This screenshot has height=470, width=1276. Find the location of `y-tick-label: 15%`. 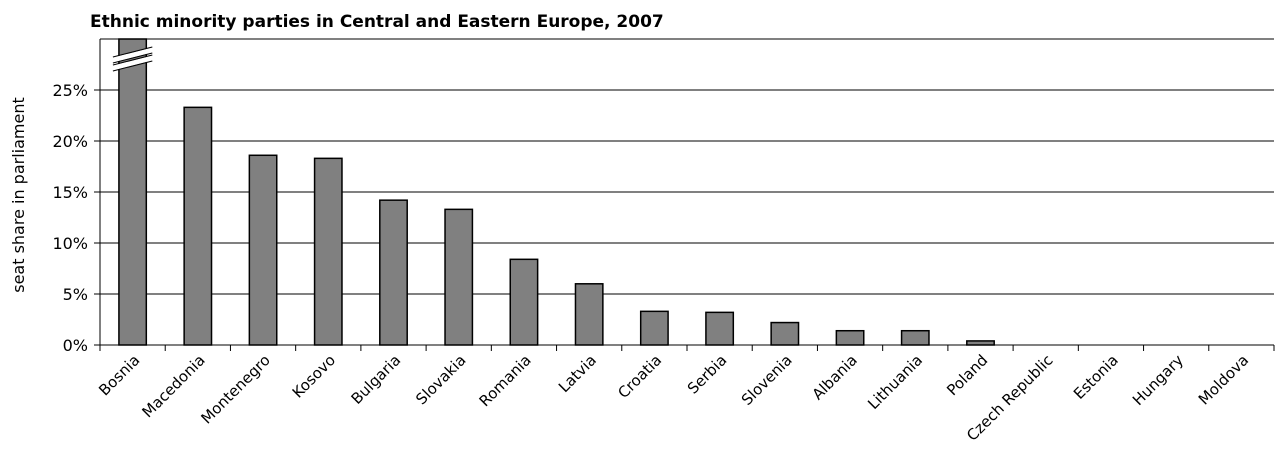

y-tick-label: 15% is located at coordinates (70, 192).